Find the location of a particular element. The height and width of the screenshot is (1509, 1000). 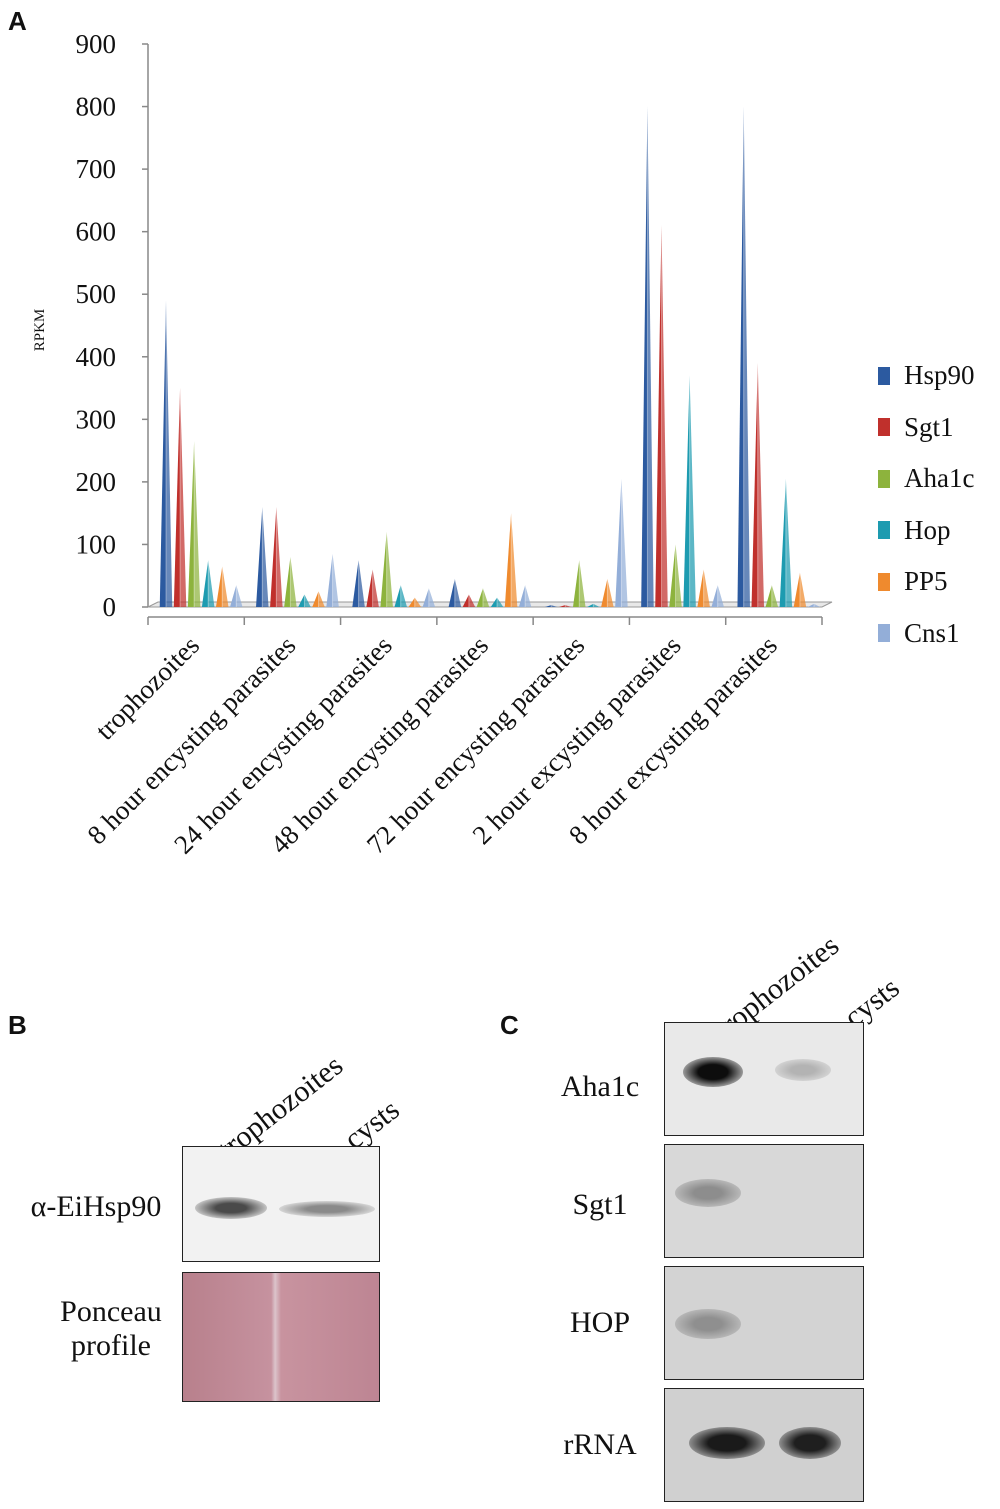

legend-entry: Sgt1 is located at coordinates (926, 428).